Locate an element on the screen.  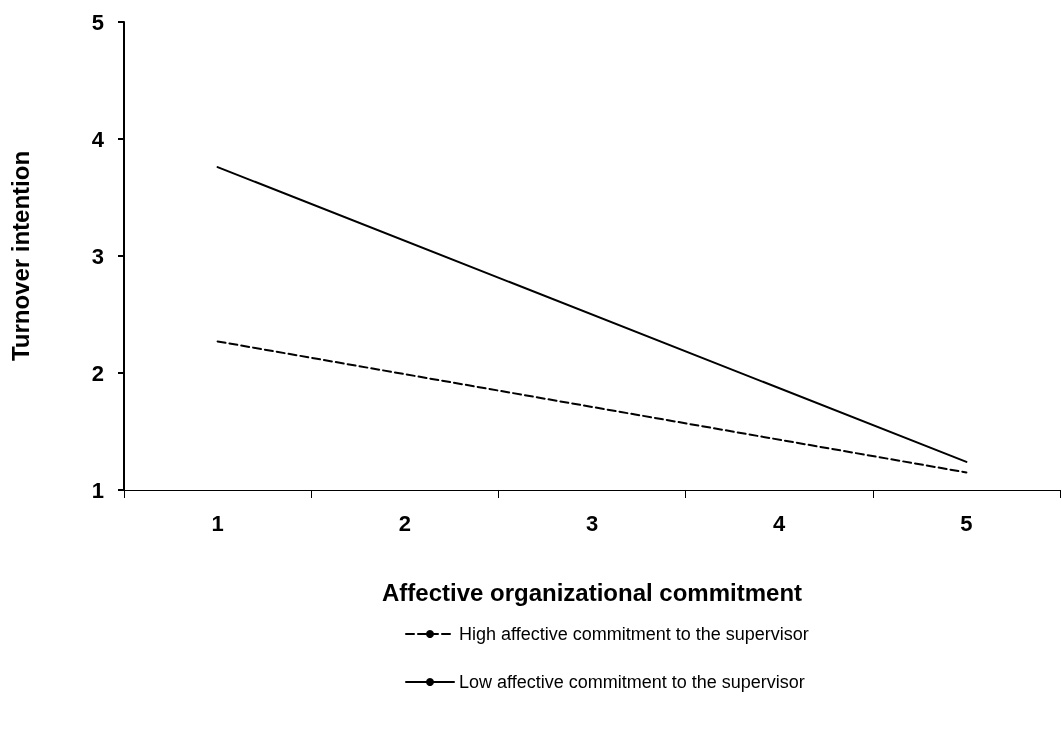
legend-label: Low affective commitment to the supervisor is located at coordinates (632, 682).